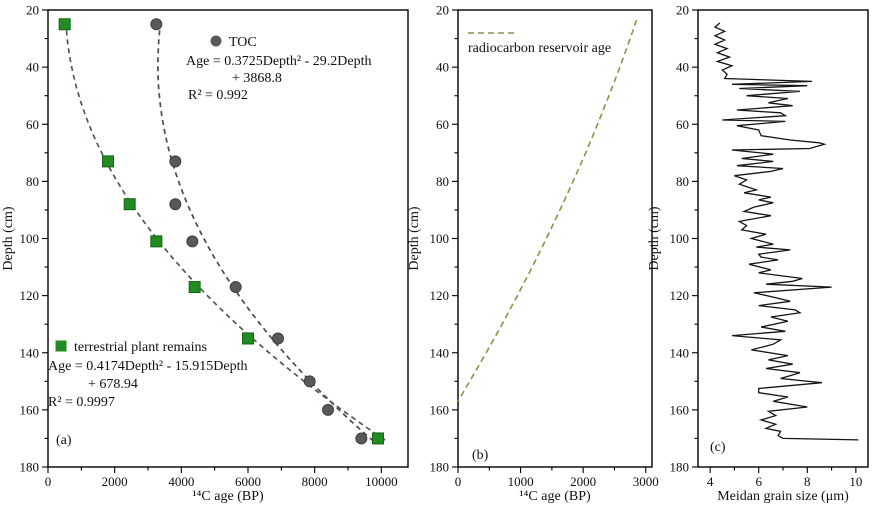 This screenshot has width=882, height=511. I want to click on panel-label: (c), so click(718, 447).